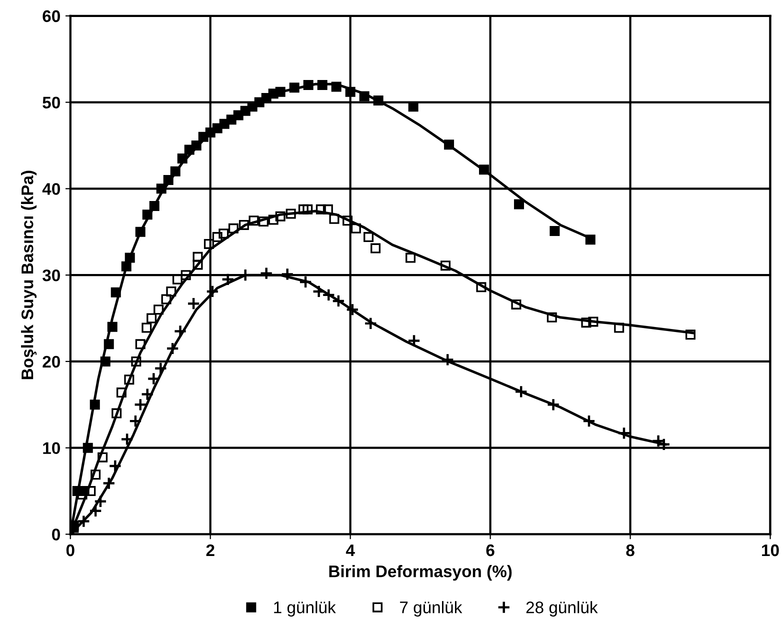  What do you see at coordinates (56, 534) in the screenshot?
I see `y-tick-label: 0` at bounding box center [56, 534].